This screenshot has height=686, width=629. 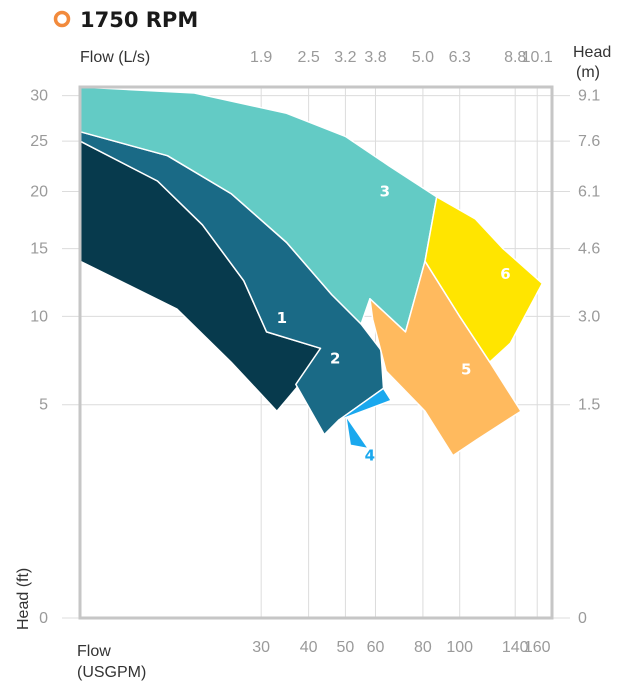 I want to click on right-tick-label: 1.5, so click(x=589, y=405).